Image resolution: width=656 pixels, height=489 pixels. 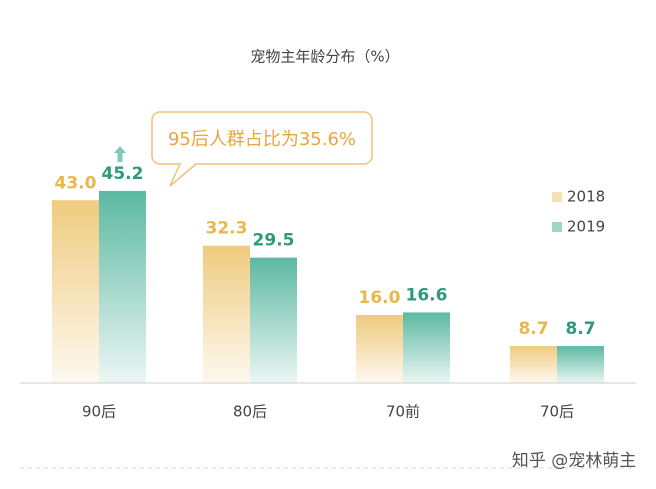 I want to click on value-label: 45.2, so click(x=123, y=174).